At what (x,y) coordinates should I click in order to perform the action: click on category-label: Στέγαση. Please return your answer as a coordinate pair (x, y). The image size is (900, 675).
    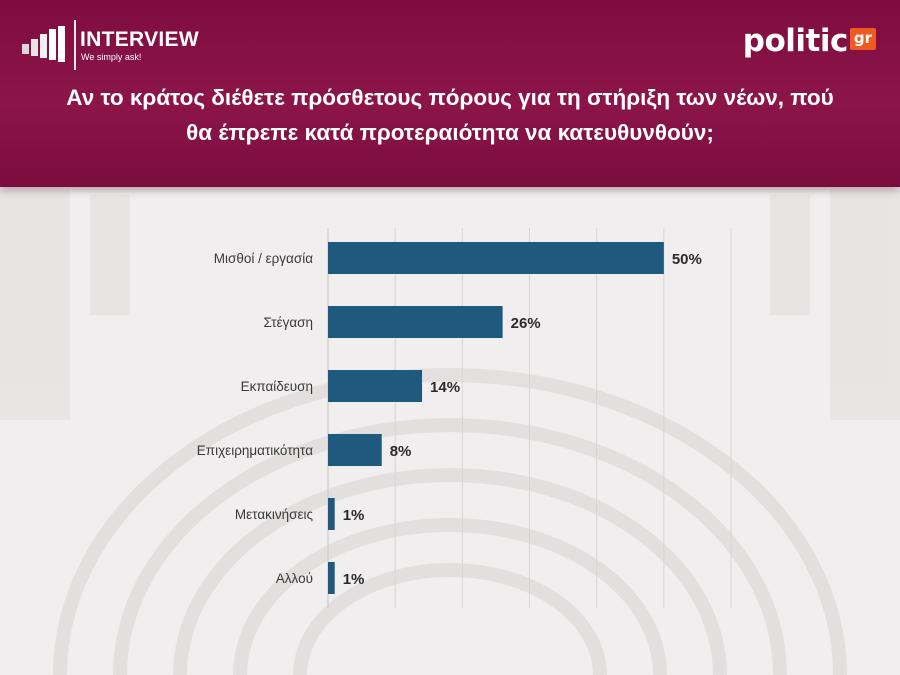
    Looking at the image, I should click on (288, 322).